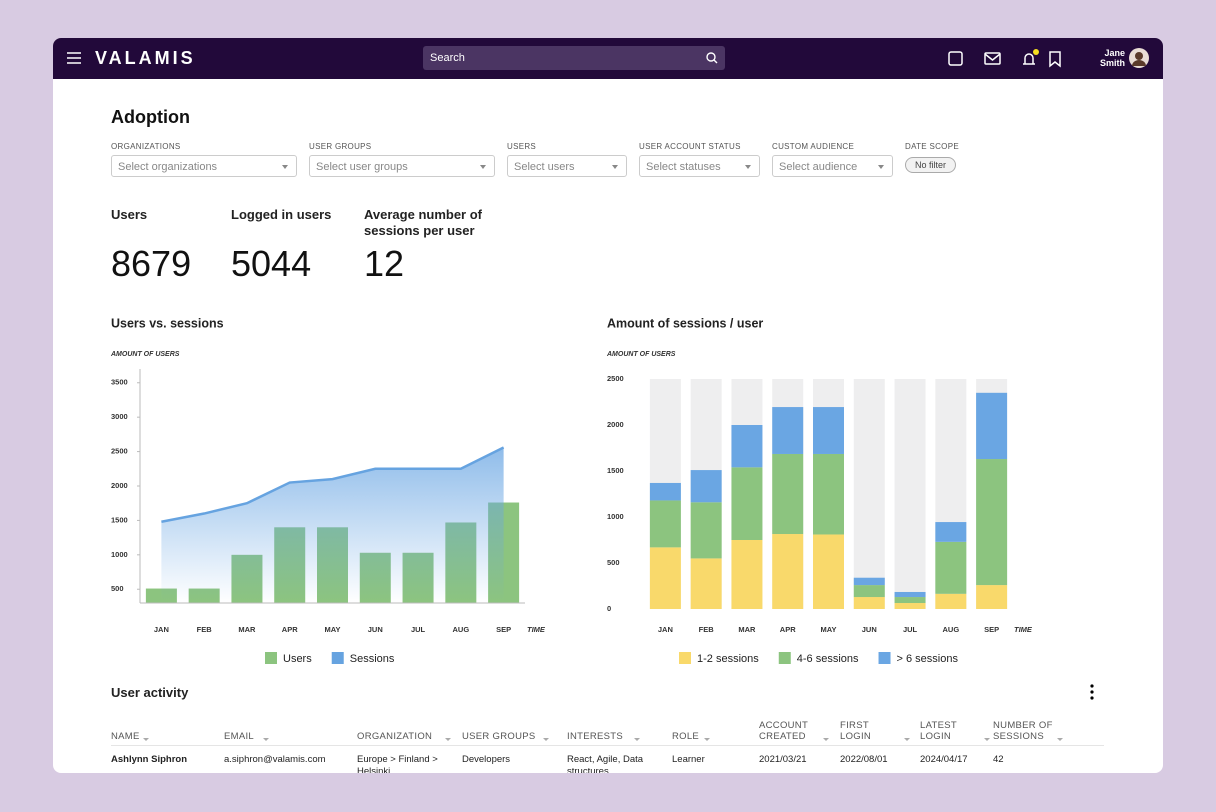 This screenshot has width=1216, height=812. Describe the element at coordinates (690, 146) in the screenshot. I see `filter-label: USER ACCOUNT STATUS` at that location.